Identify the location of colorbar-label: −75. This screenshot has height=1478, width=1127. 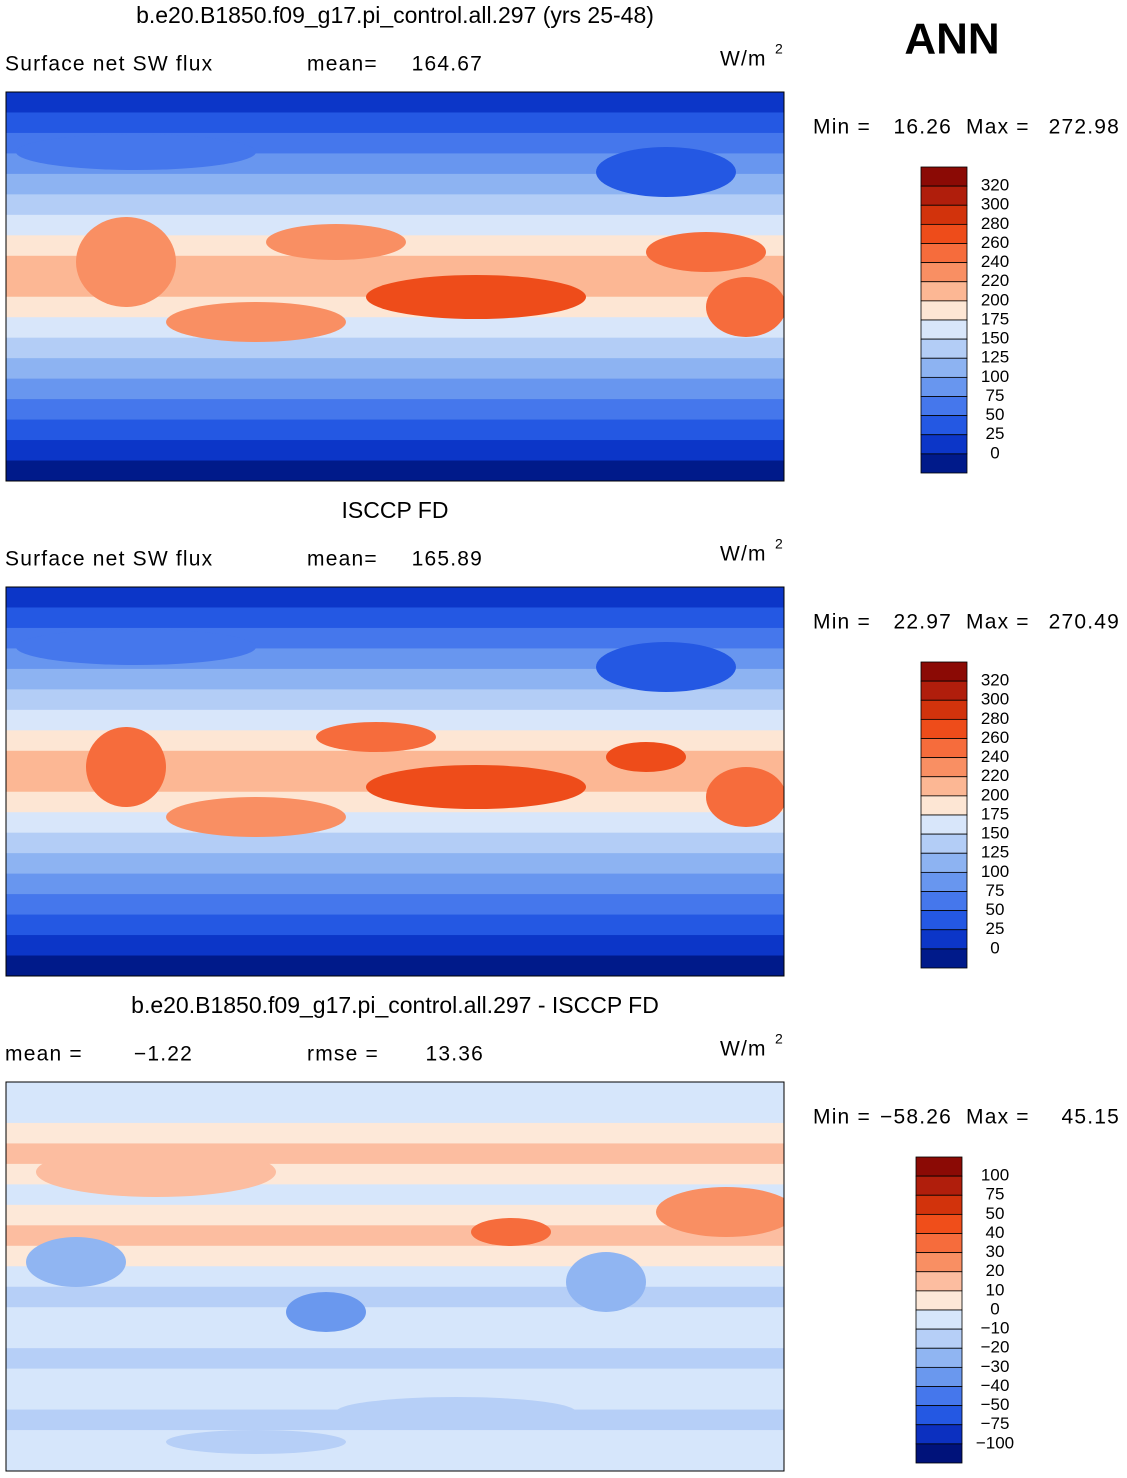
(995, 1423).